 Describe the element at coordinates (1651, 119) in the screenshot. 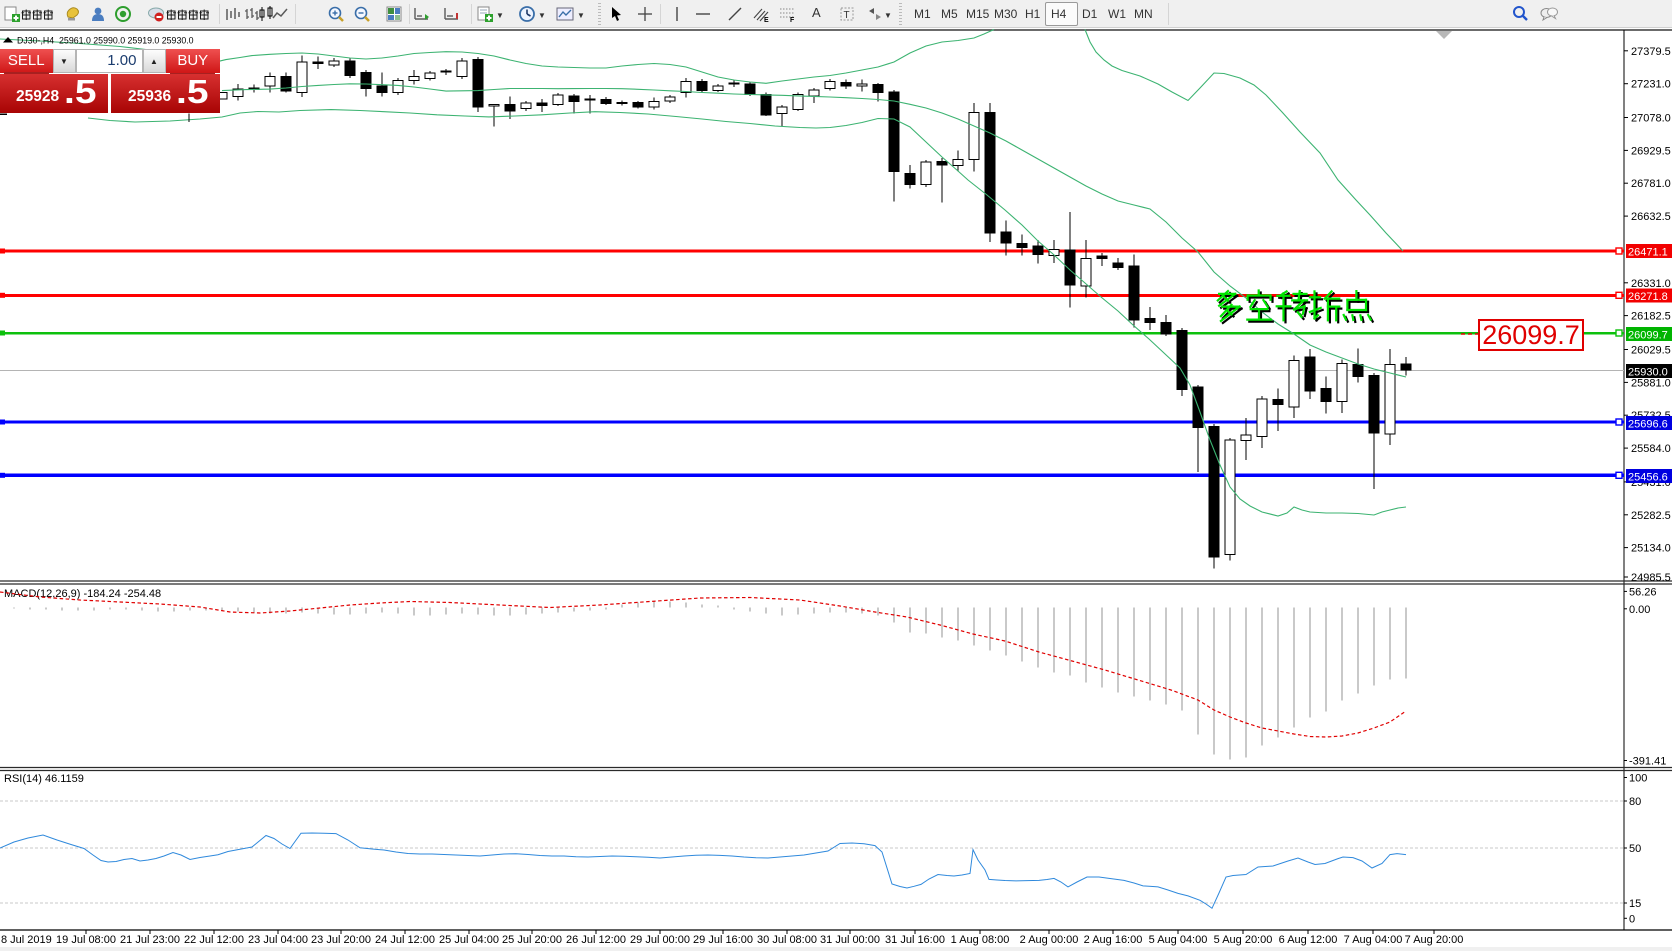

I see `svg-text: 27078.0` at that location.